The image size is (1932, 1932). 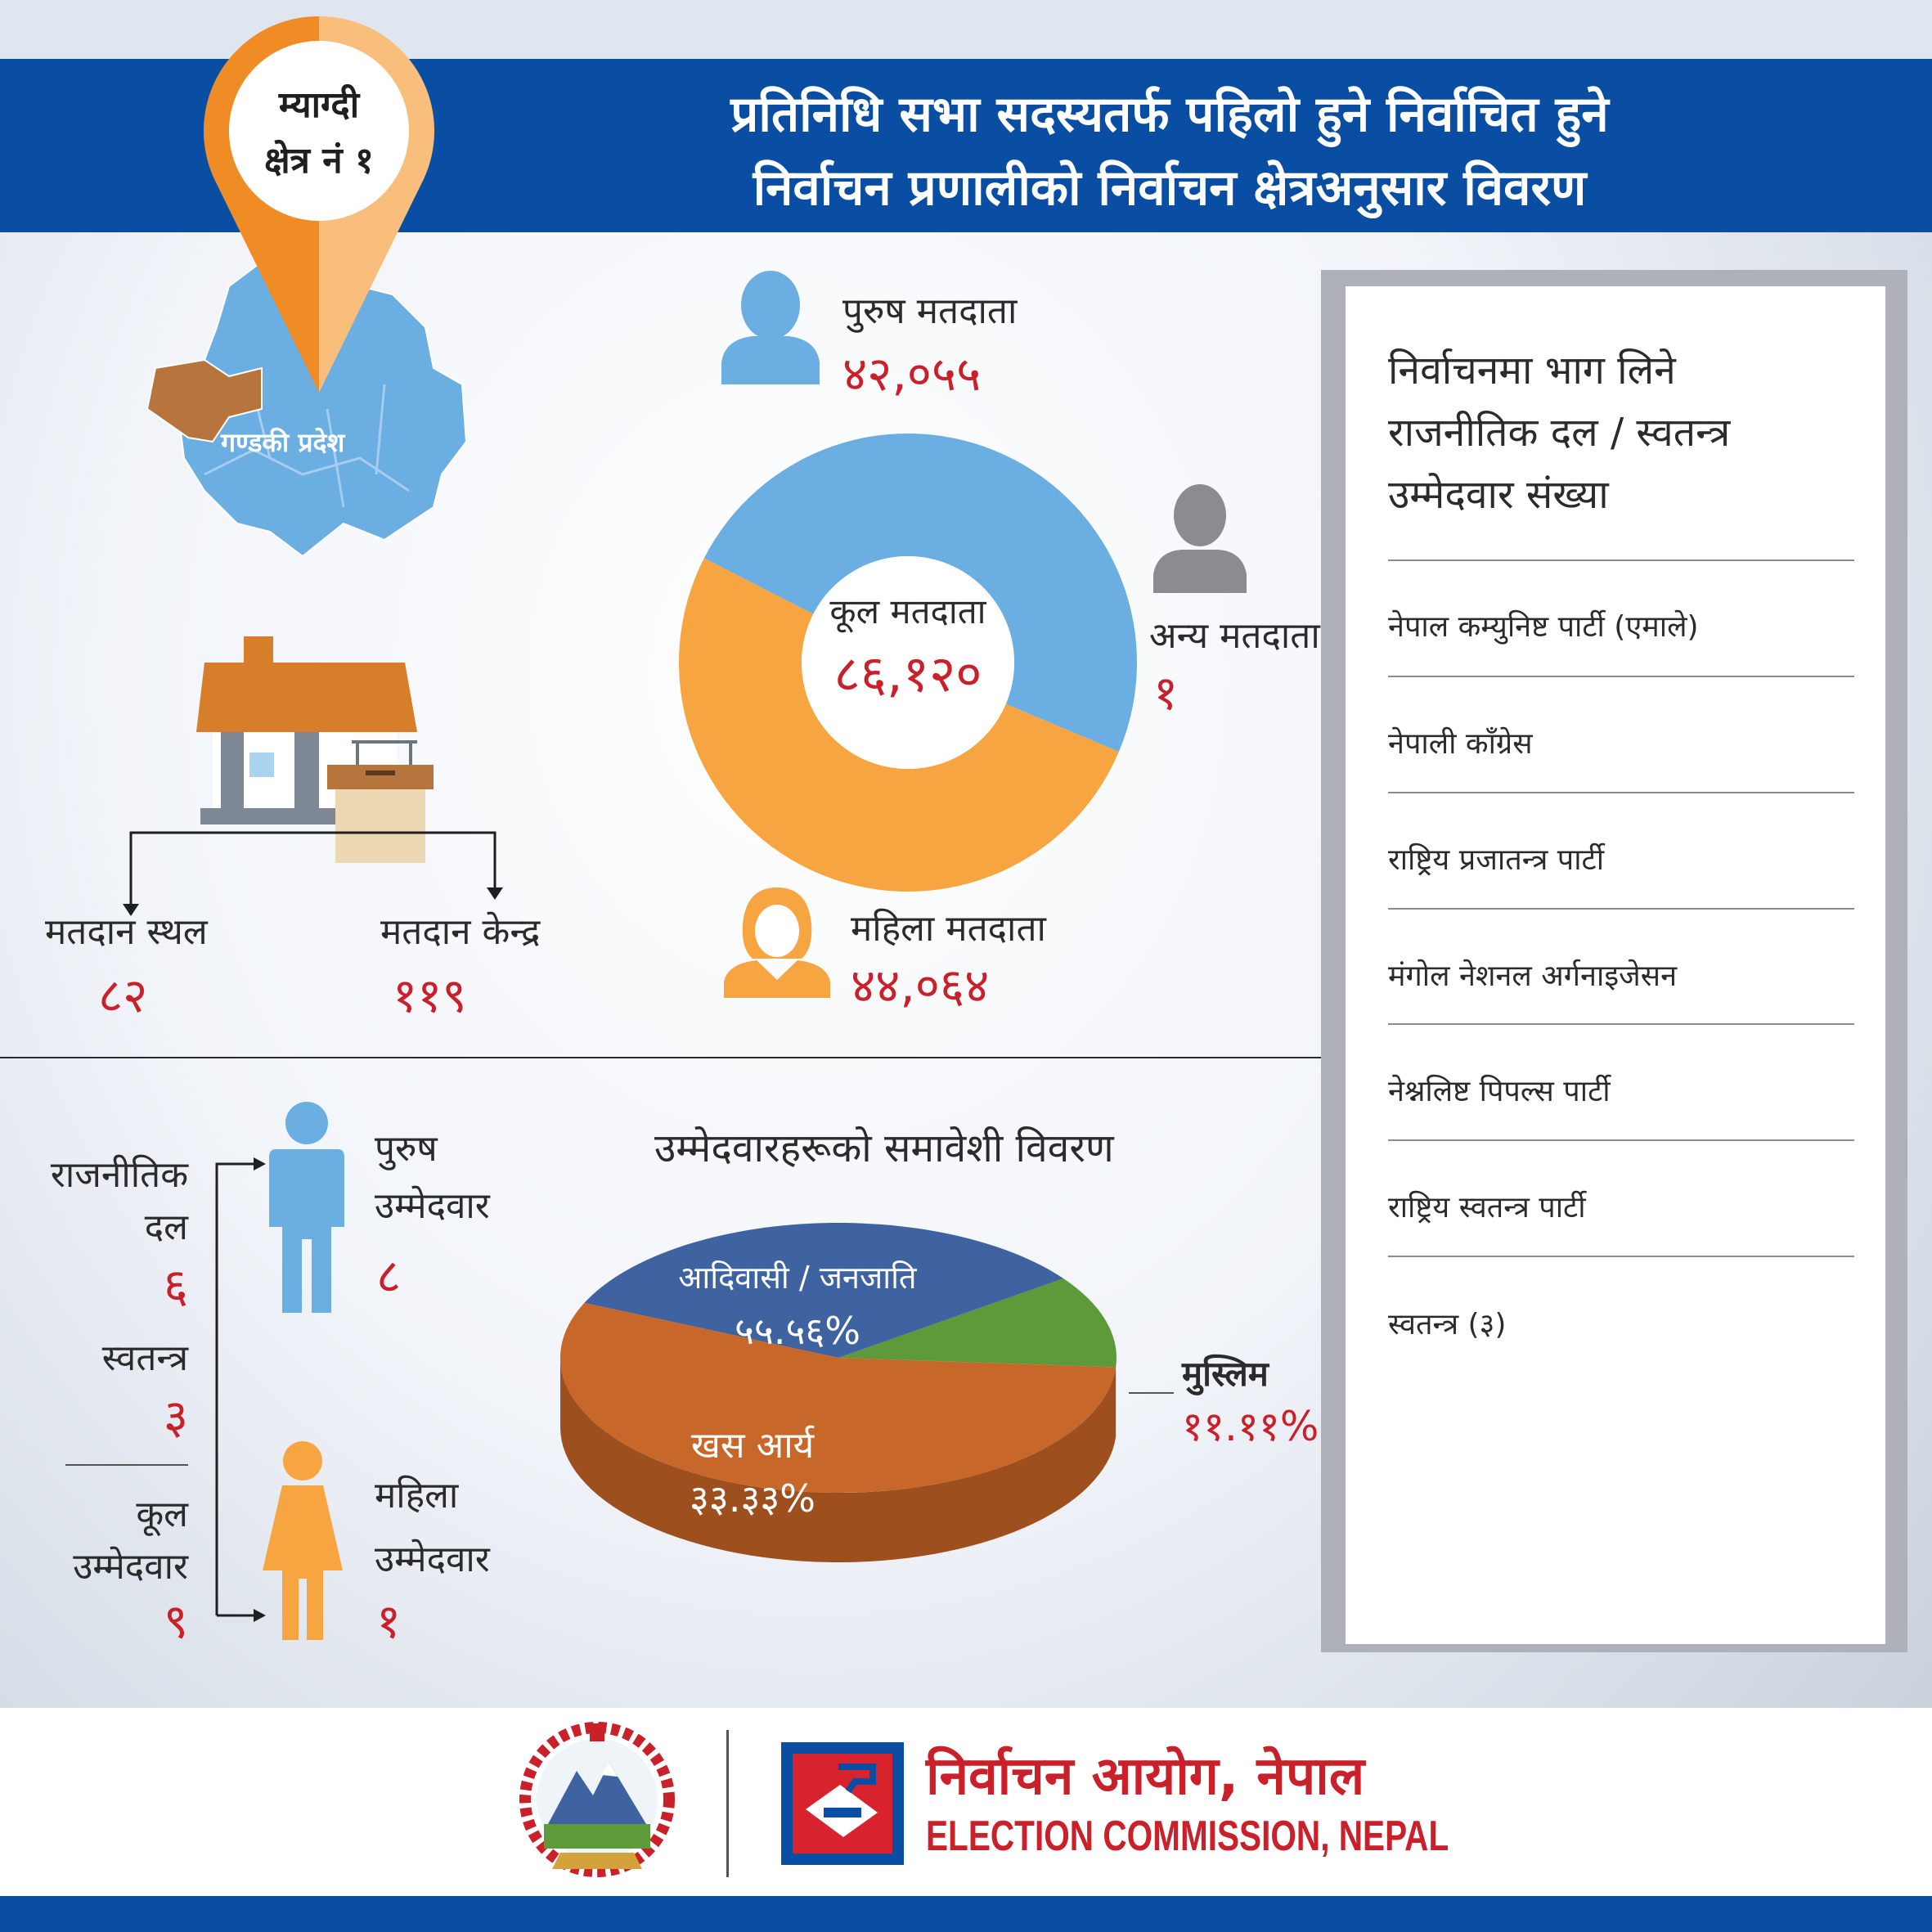 What do you see at coordinates (1226, 1374) in the screenshot?
I see `muslim-label: मुस्लिम` at bounding box center [1226, 1374].